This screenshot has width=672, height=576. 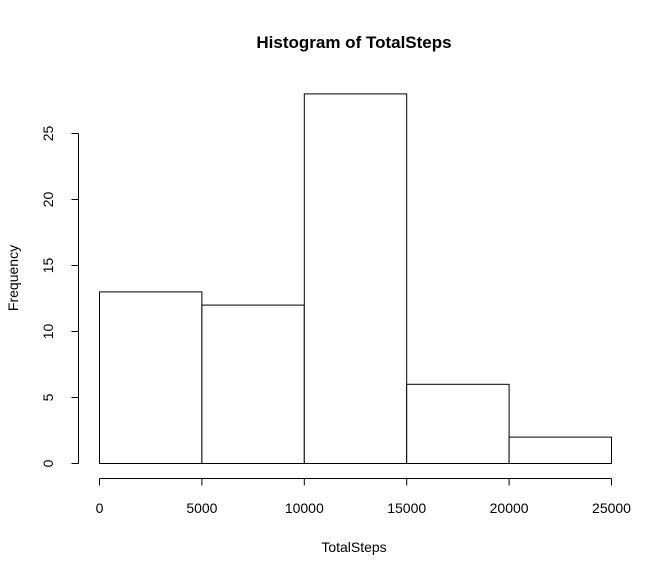 I want to click on x-tick-label-0: 0, so click(x=100, y=508).